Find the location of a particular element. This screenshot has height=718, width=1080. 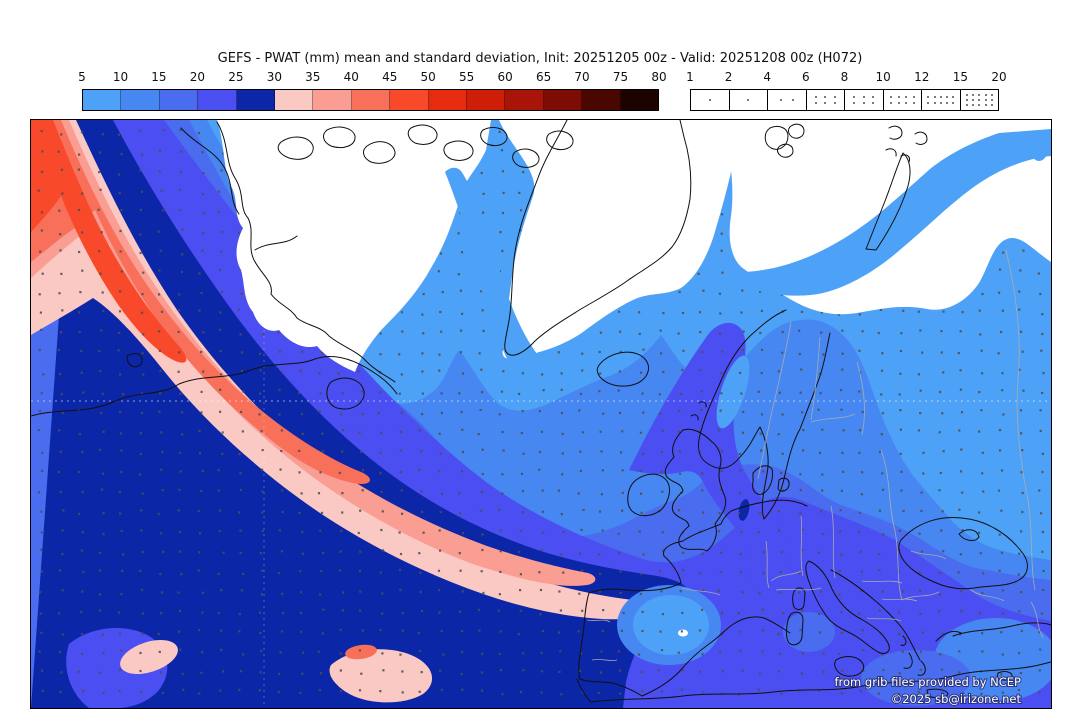

mean-colorbar-tick-35: 35 is located at coordinates (313, 77).